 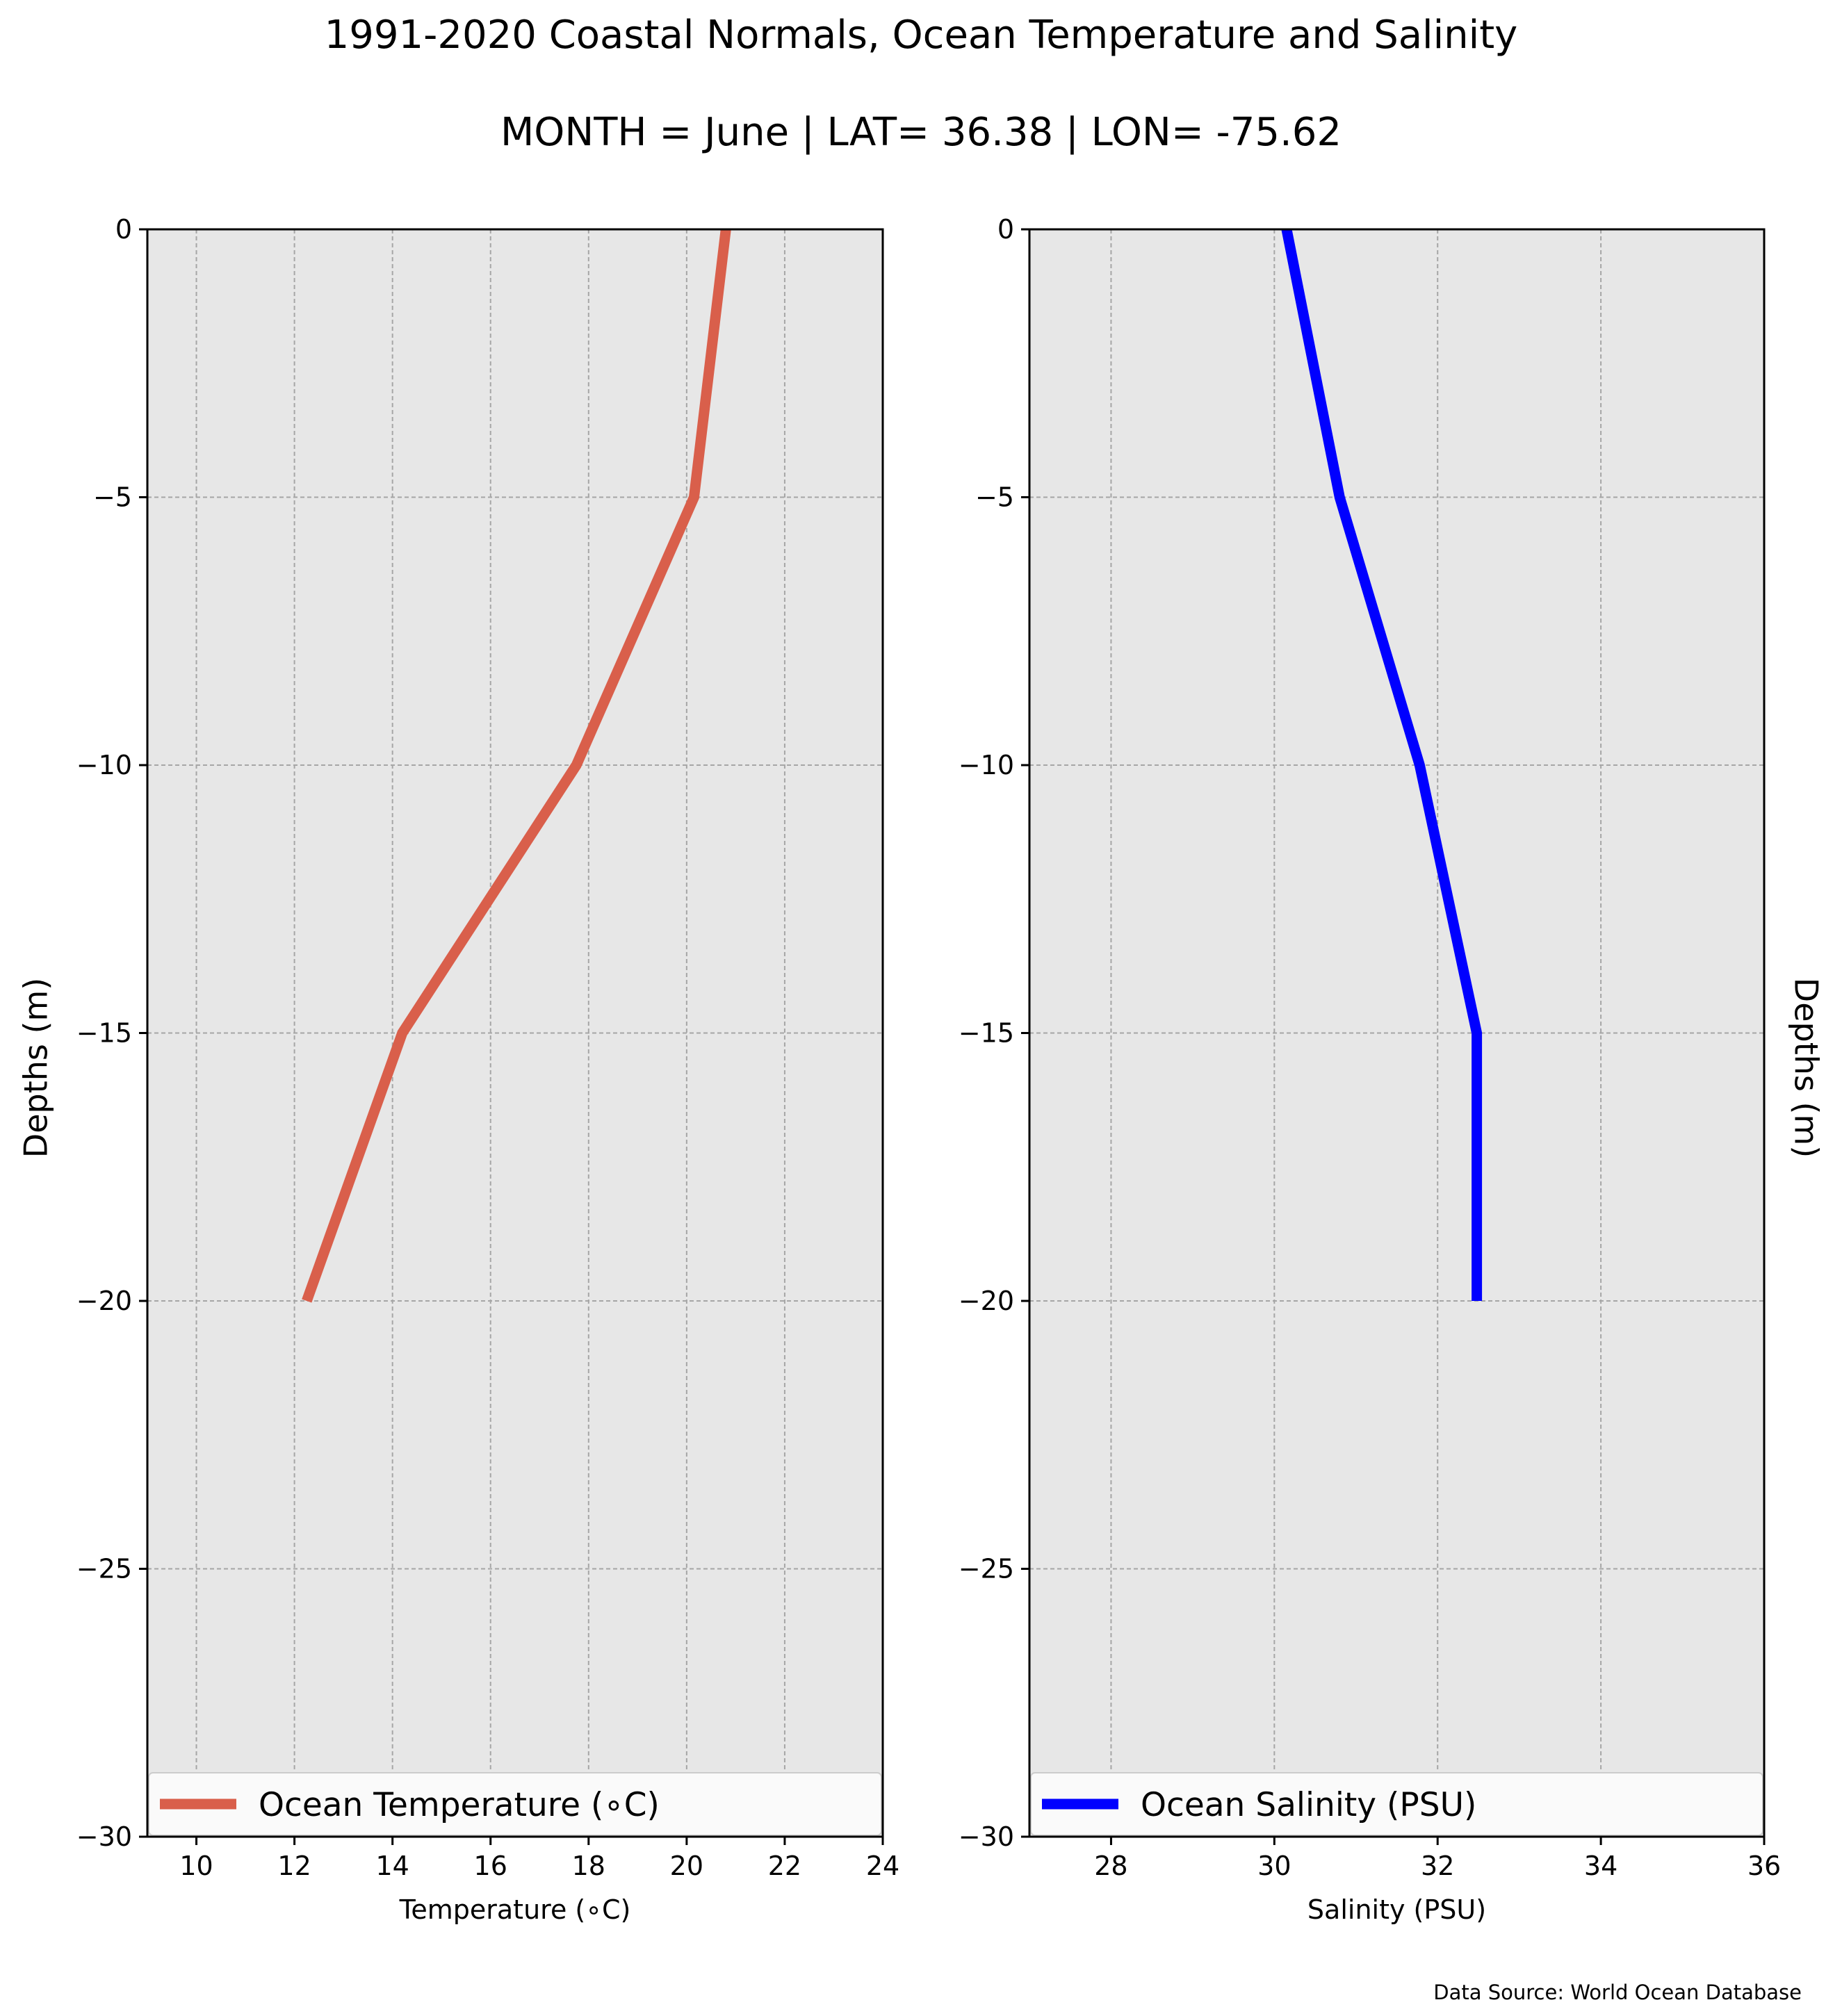 What do you see at coordinates (459, 1805) in the screenshot?
I see `temperature-legend-label: Ocean Temperature (∘C)` at bounding box center [459, 1805].